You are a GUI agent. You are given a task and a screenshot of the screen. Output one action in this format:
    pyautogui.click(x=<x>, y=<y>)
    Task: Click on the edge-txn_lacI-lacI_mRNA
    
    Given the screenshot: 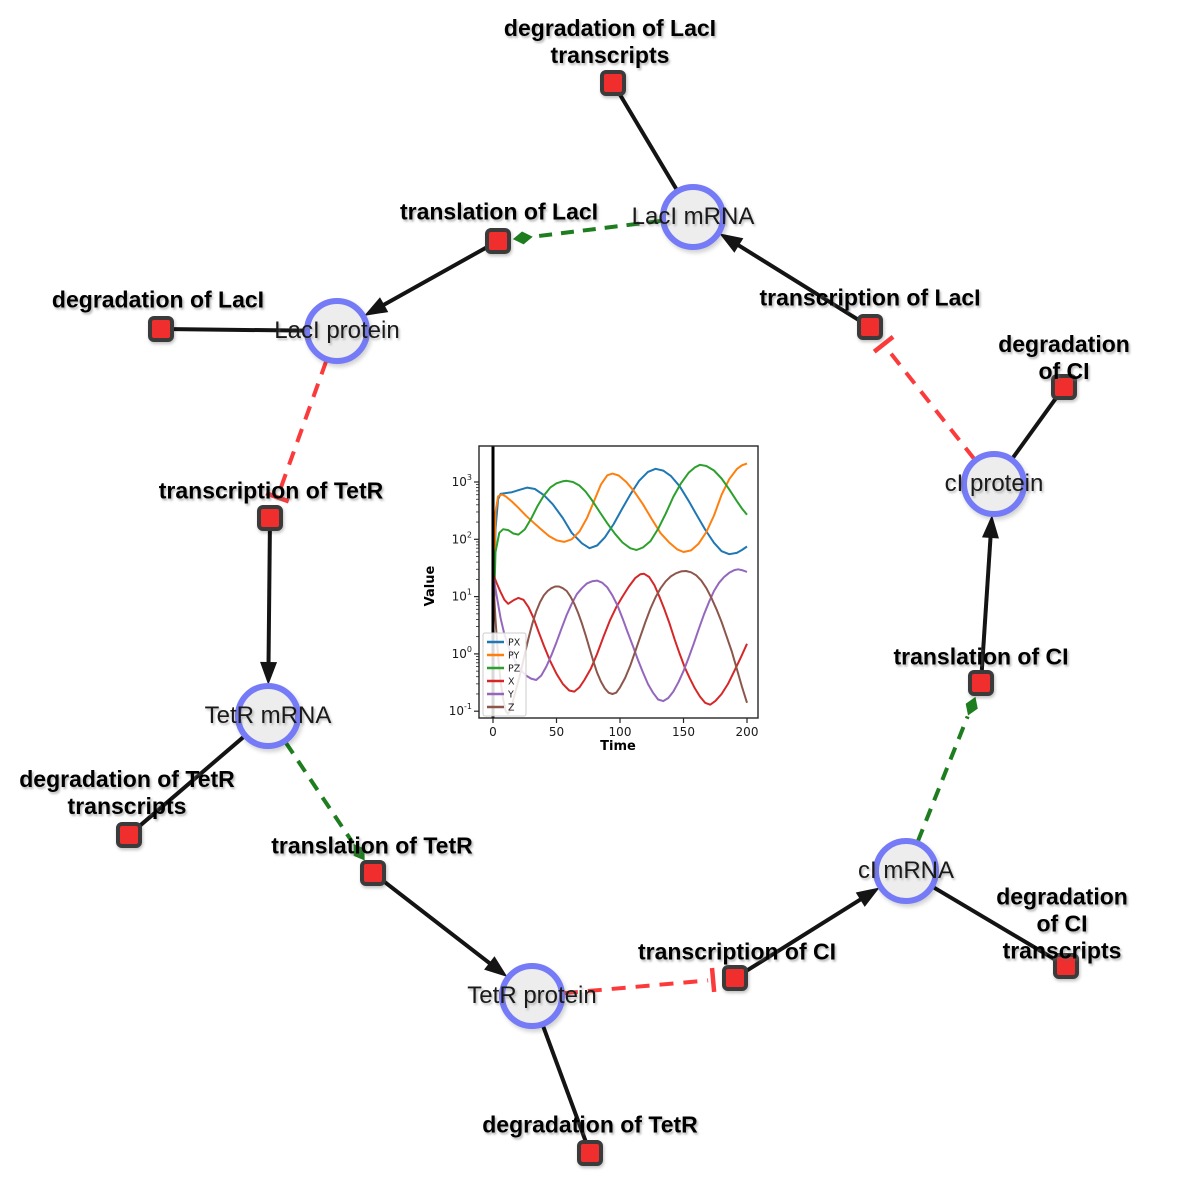 What is the action you would take?
    pyautogui.click(x=790, y=277)
    